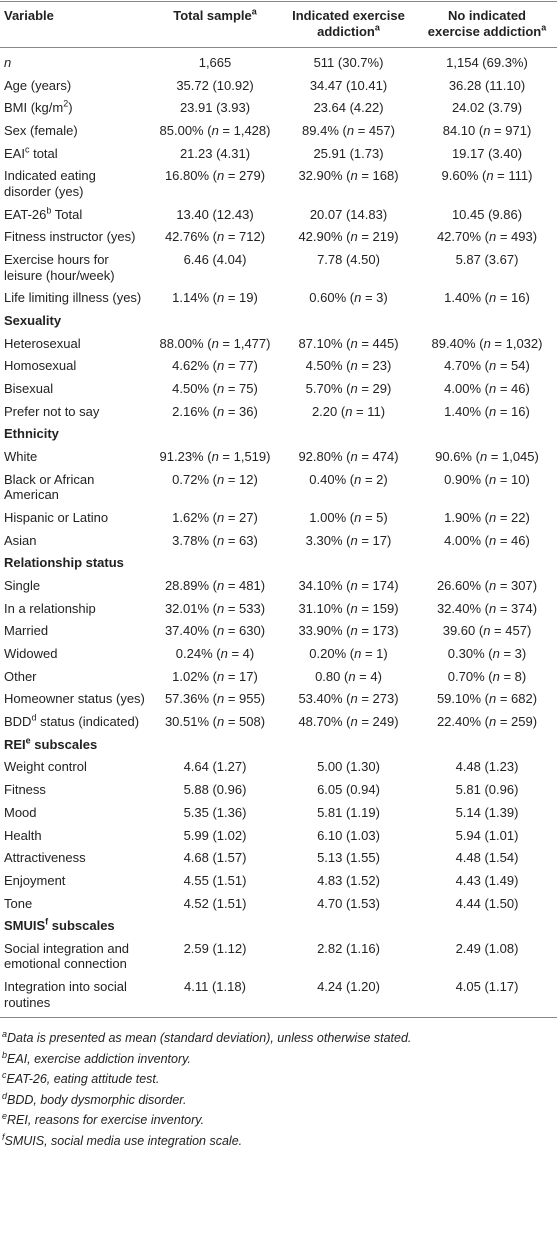  I want to click on table-cell: 48.70% (n = 249), so click(348, 722).